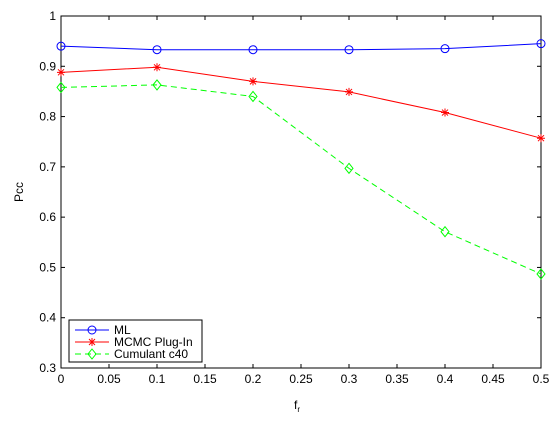 This screenshot has width=550, height=442. I want to click on series-line-mcmc-plug-in, so click(301, 102).